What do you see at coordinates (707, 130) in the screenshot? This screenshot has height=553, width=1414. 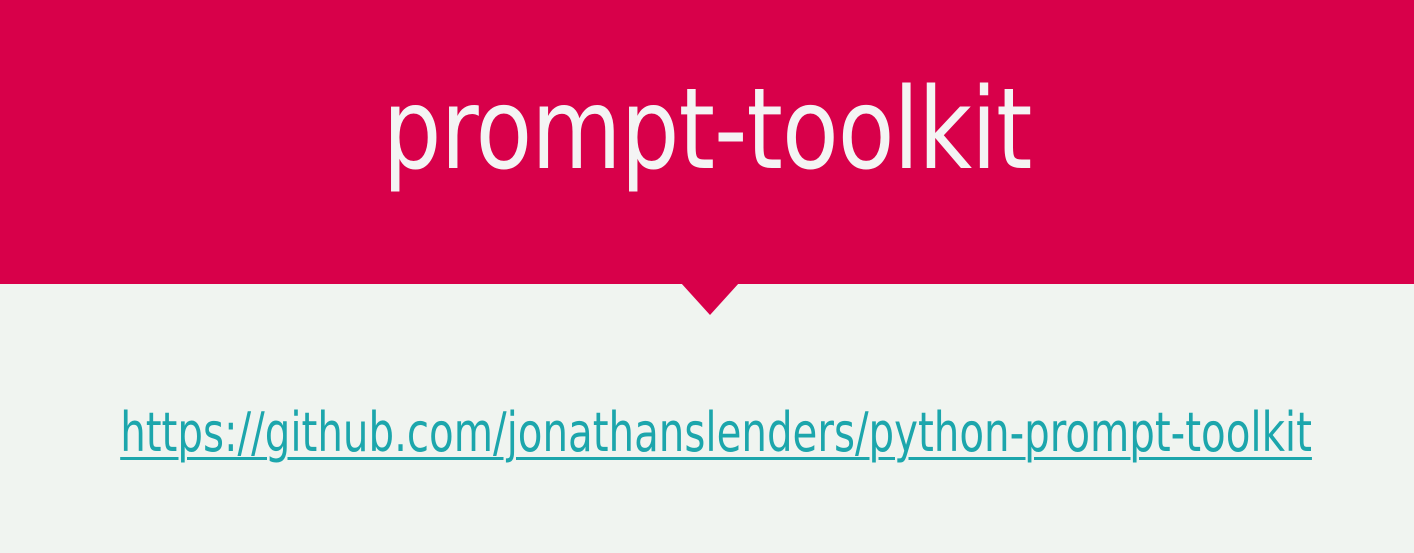 I see `slide-title: prompt-toolkit` at bounding box center [707, 130].